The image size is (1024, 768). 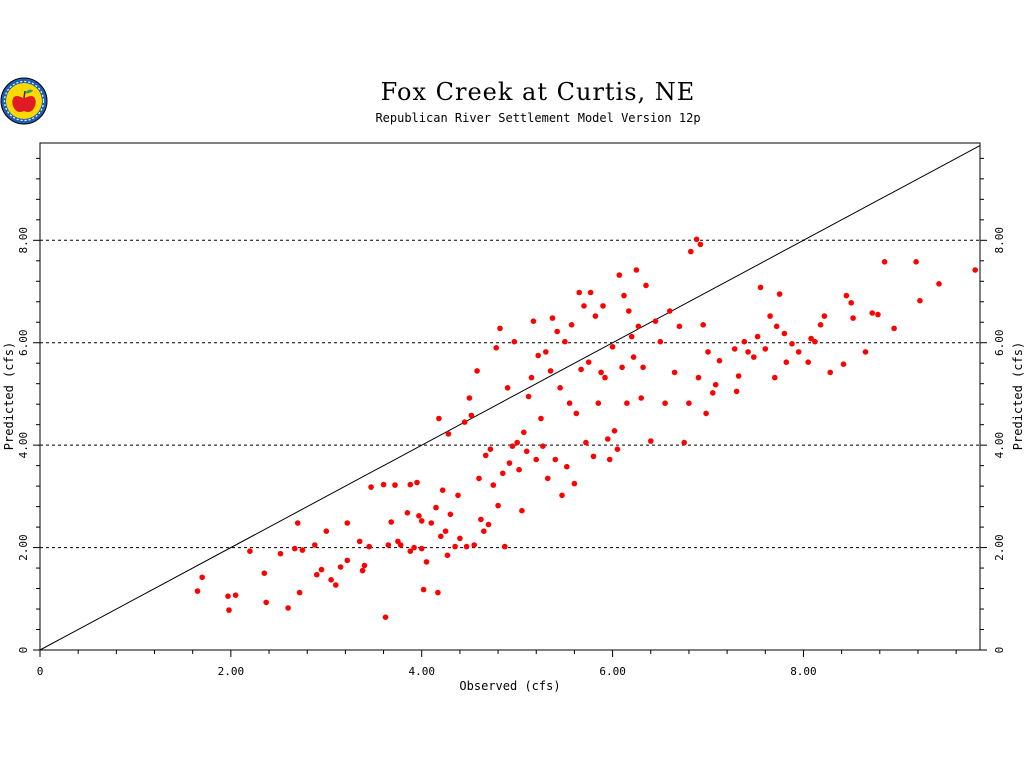 I want to click on x-tick-label: 2.00, so click(x=231, y=671).